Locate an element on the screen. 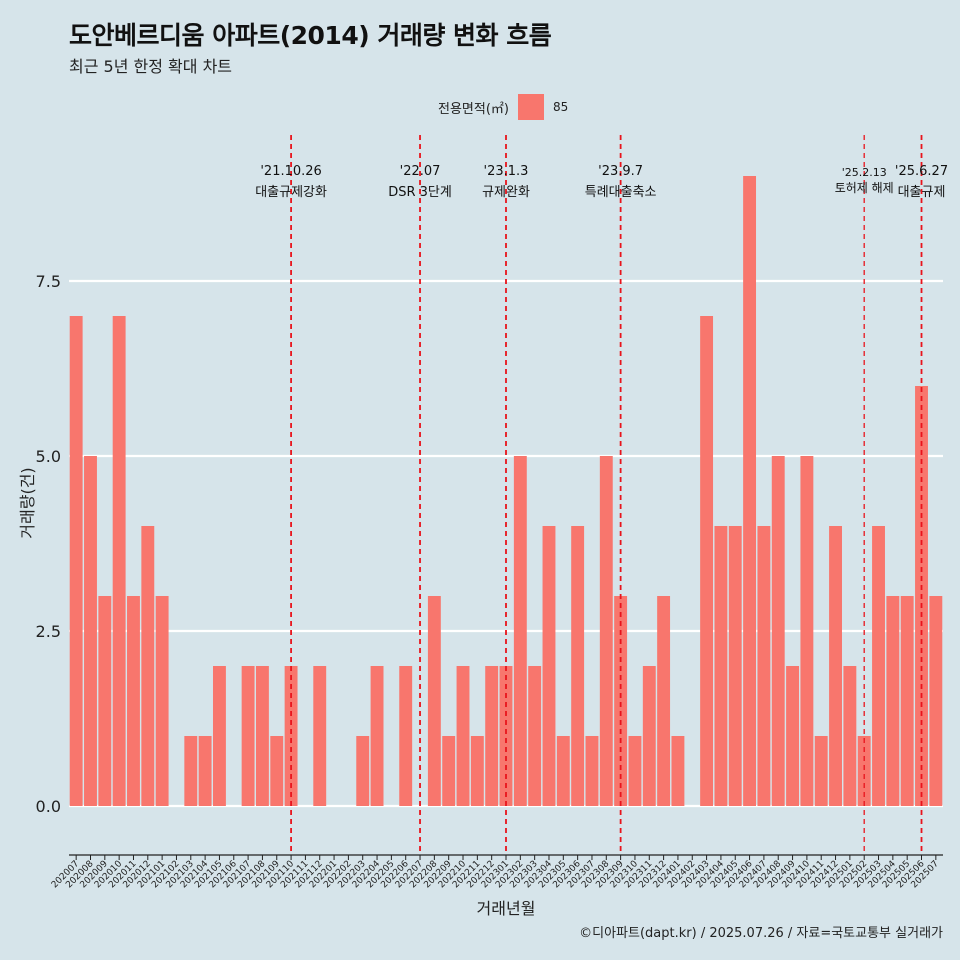  chart-subtitle: 최근 5년 한정 확대 차트 is located at coordinates (151, 66).